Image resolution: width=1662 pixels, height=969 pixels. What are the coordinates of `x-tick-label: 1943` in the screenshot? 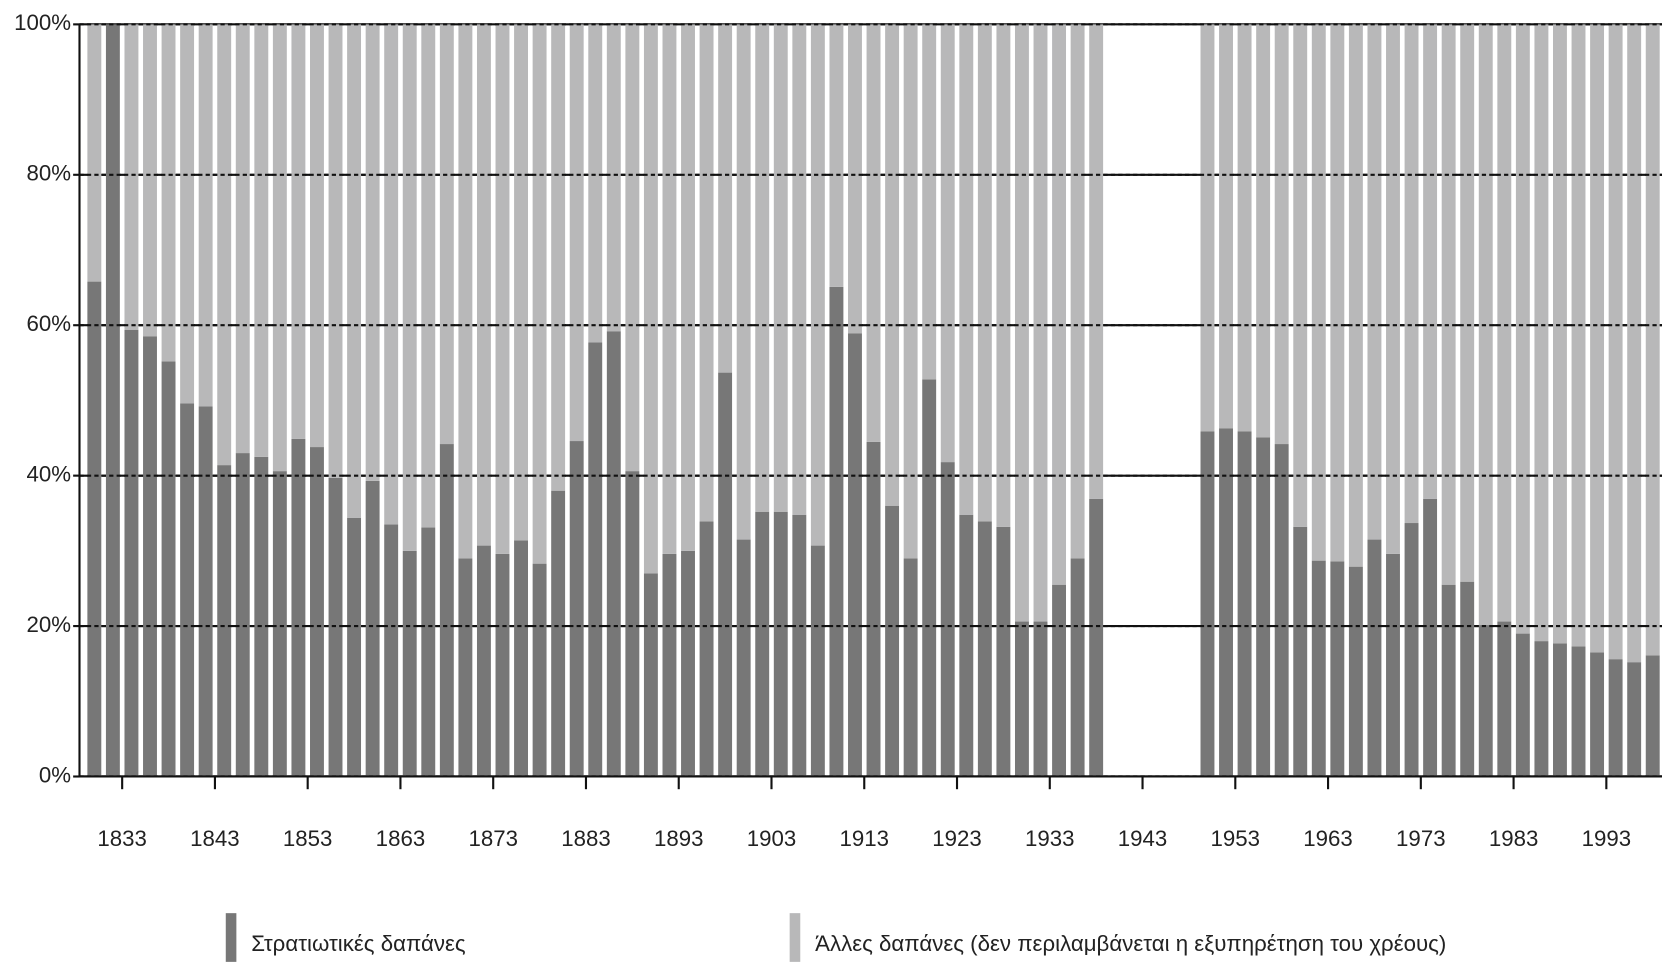 It's located at (1143, 838).